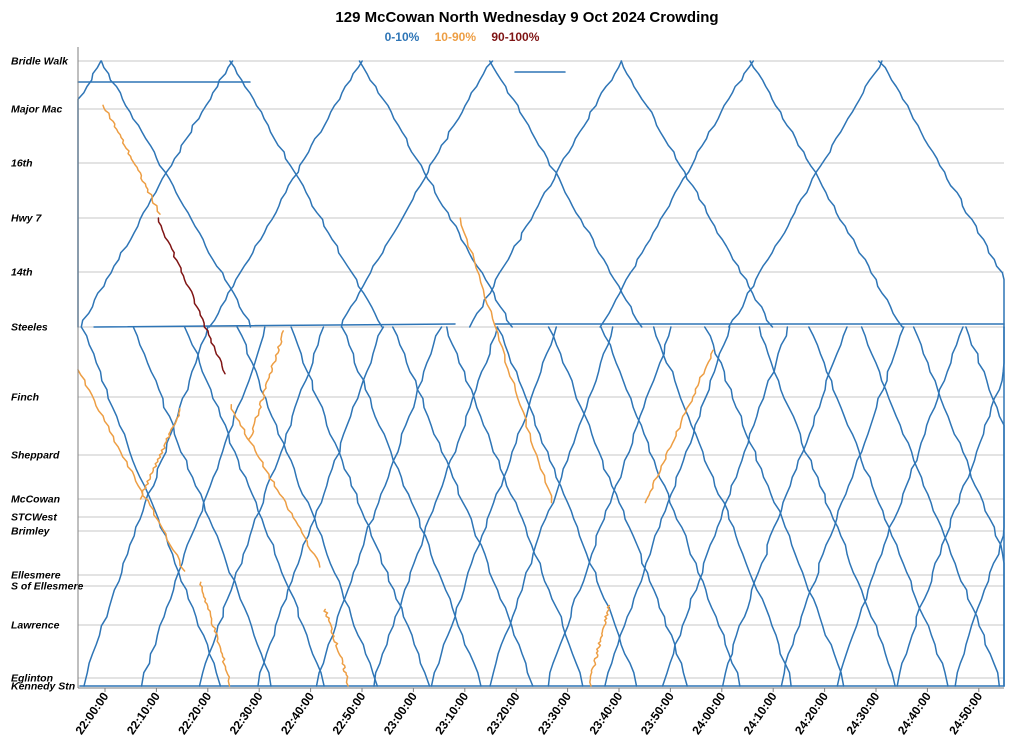 This screenshot has width=1024, height=755. I want to click on x-tick-label: 23:30:00, so click(554, 713).